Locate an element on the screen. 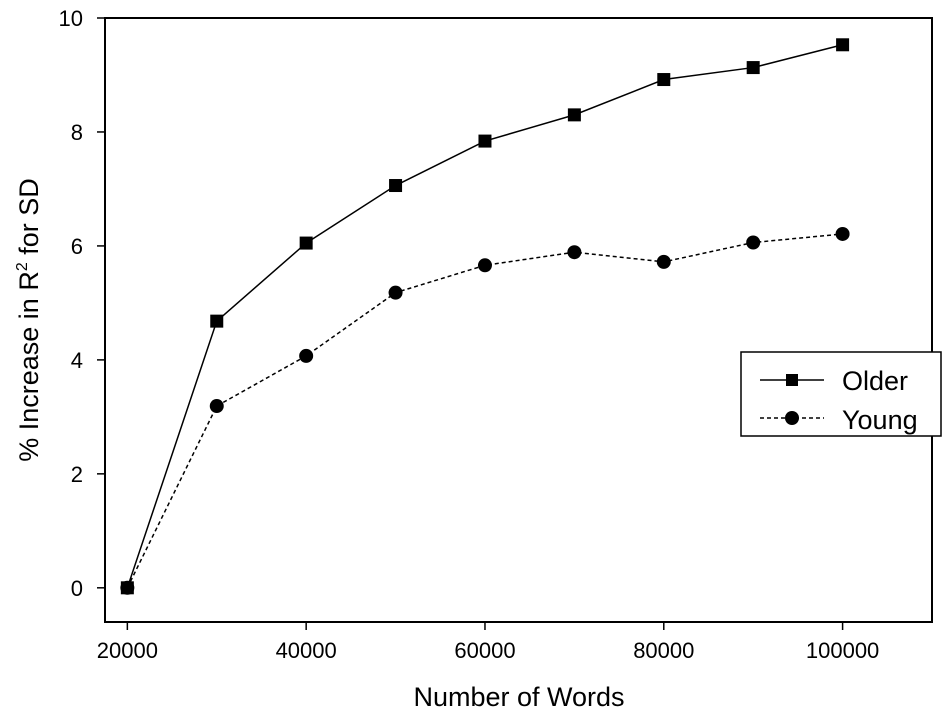 This screenshot has width=950, height=722. legend-label-young: Young is located at coordinates (880, 420).